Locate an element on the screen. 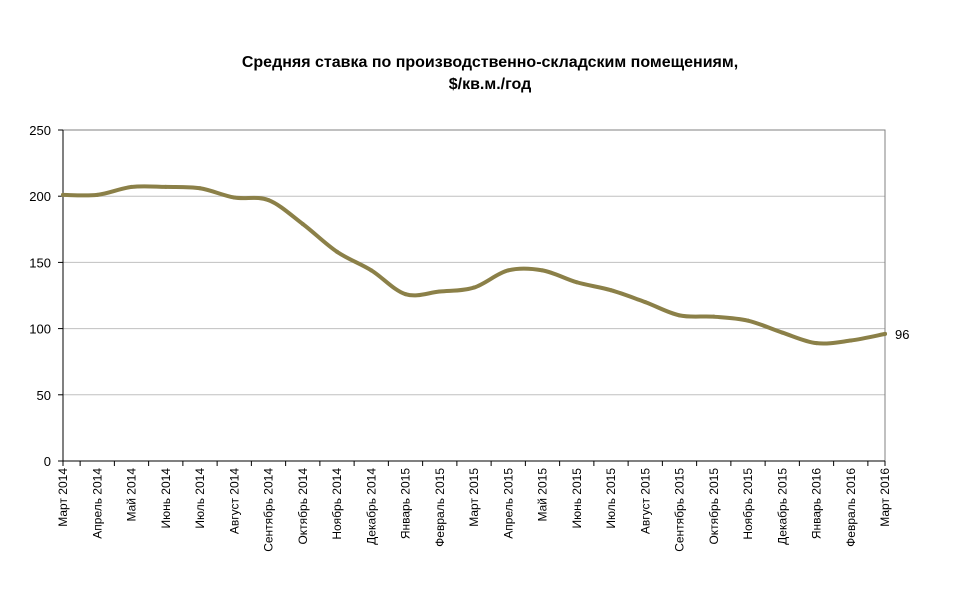 The height and width of the screenshot is (600, 977). x-tick-label: Март 2014 is located at coordinates (63, 497).